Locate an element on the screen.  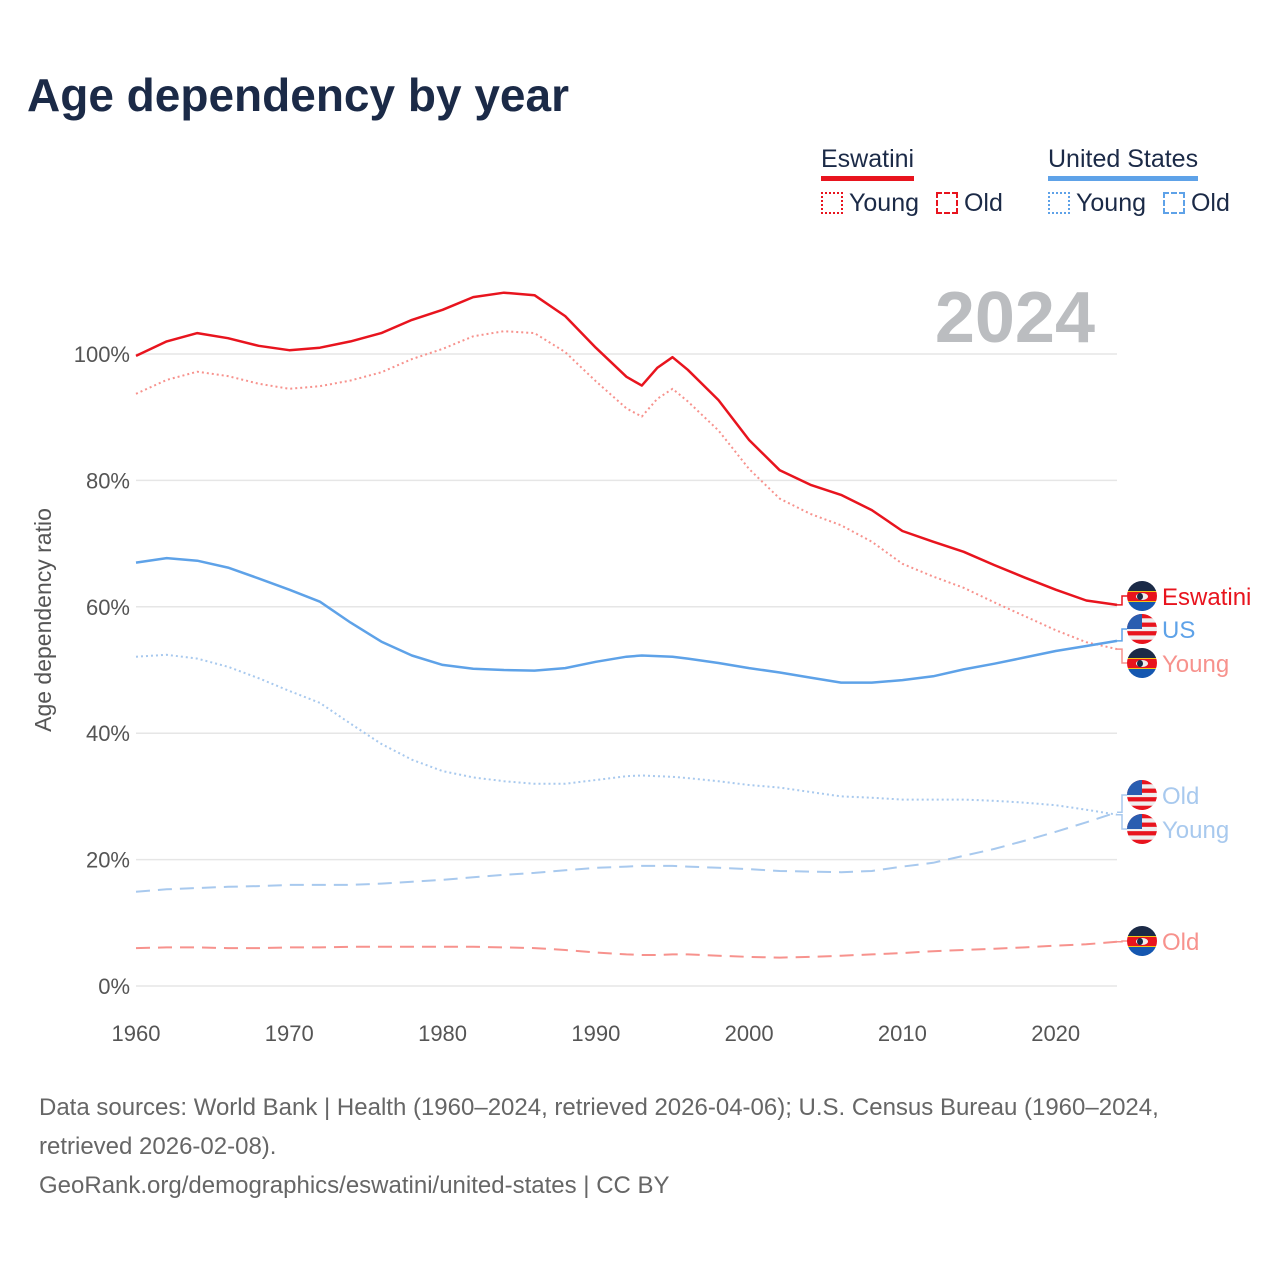
y-tick-label: 0% is located at coordinates (114, 986).